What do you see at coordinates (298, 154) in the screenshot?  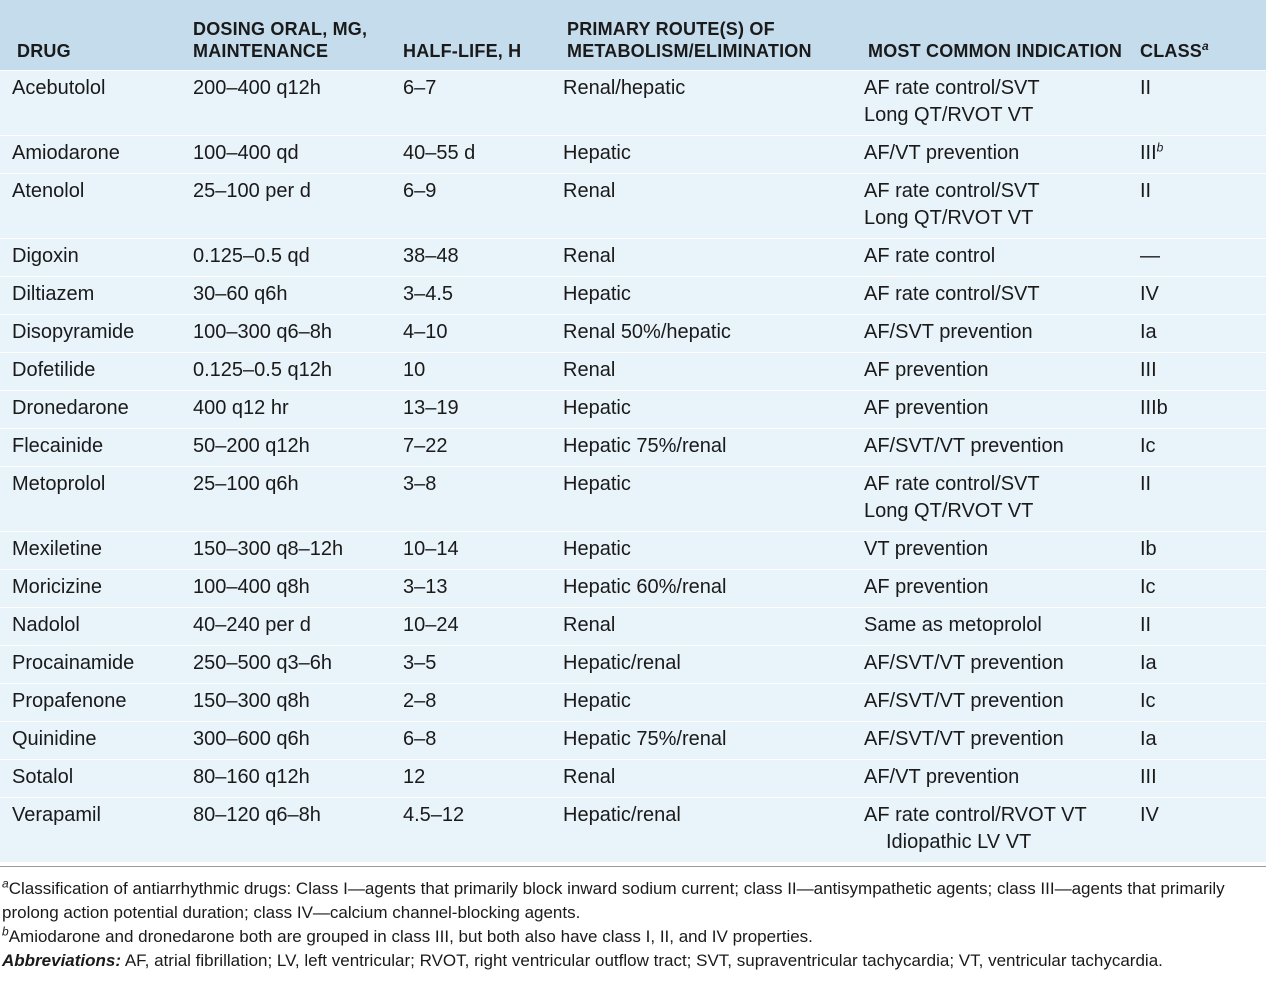 I see `dosing-cell: 100–400 qd` at bounding box center [298, 154].